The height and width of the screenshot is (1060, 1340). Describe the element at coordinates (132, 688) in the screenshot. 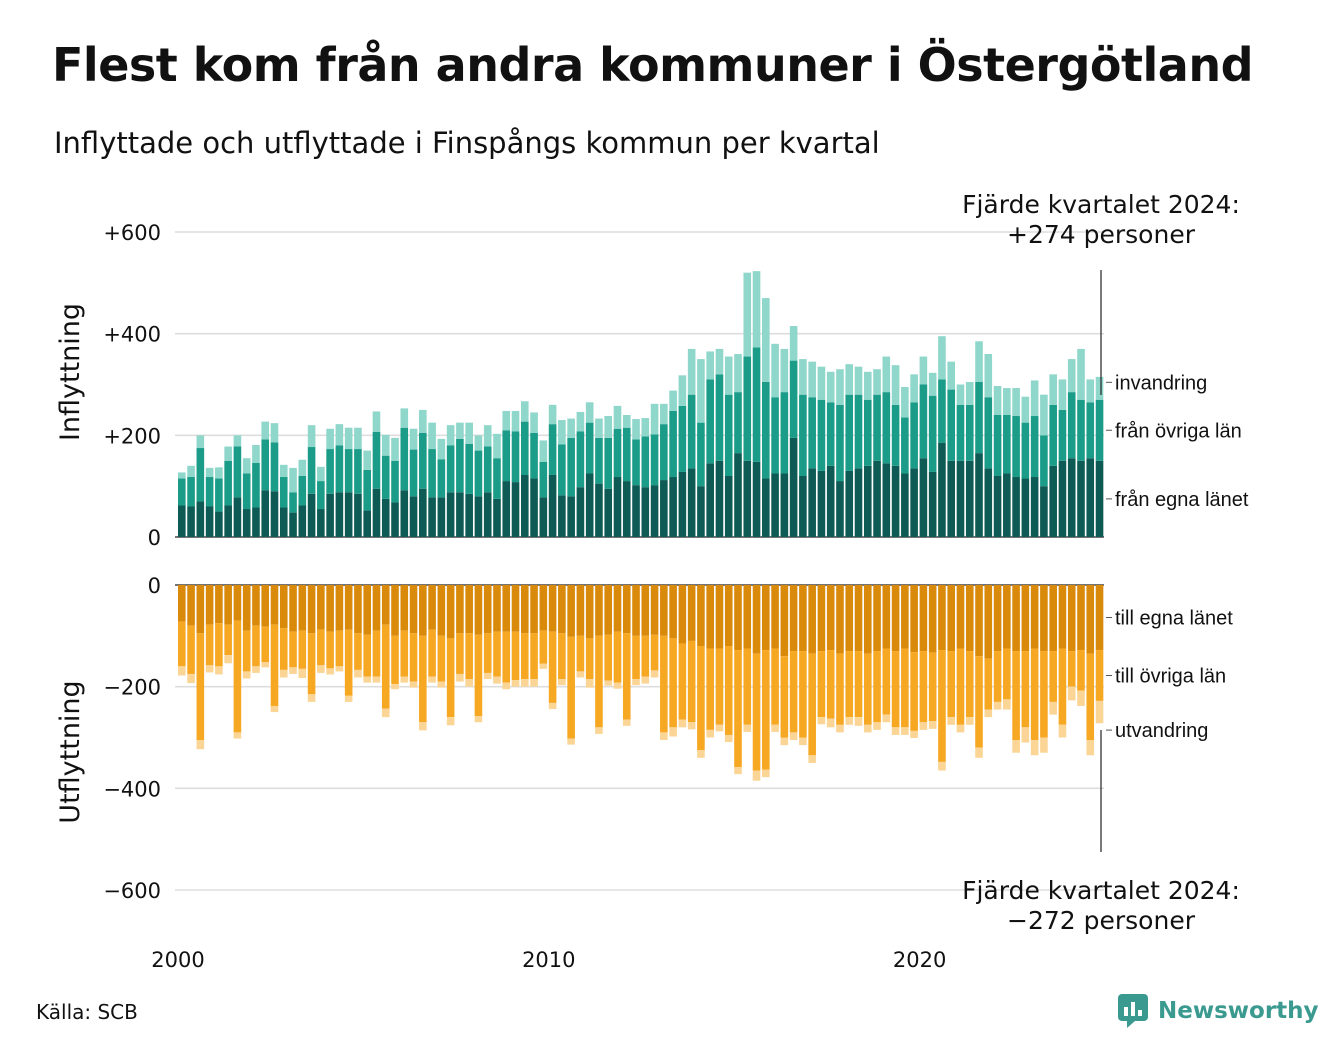

I see `y-tick-label: −200` at that location.